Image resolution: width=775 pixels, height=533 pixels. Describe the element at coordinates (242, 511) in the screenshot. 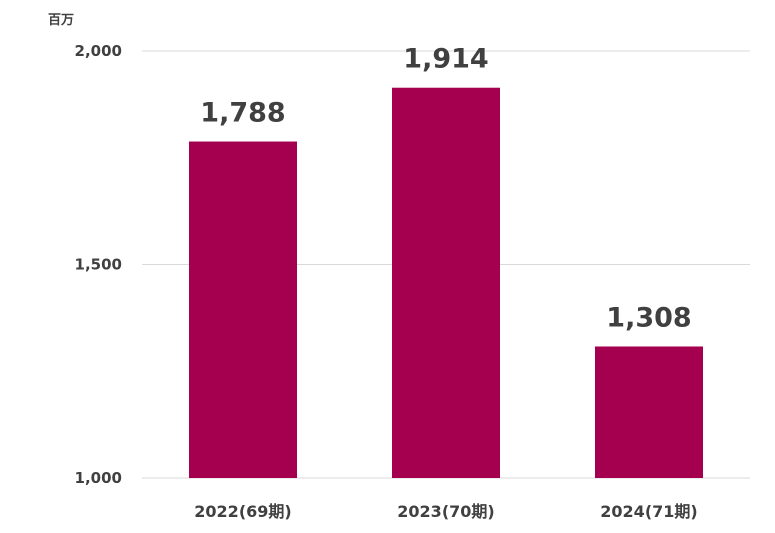

I see `x-tick-label: 2022(69期)` at that location.